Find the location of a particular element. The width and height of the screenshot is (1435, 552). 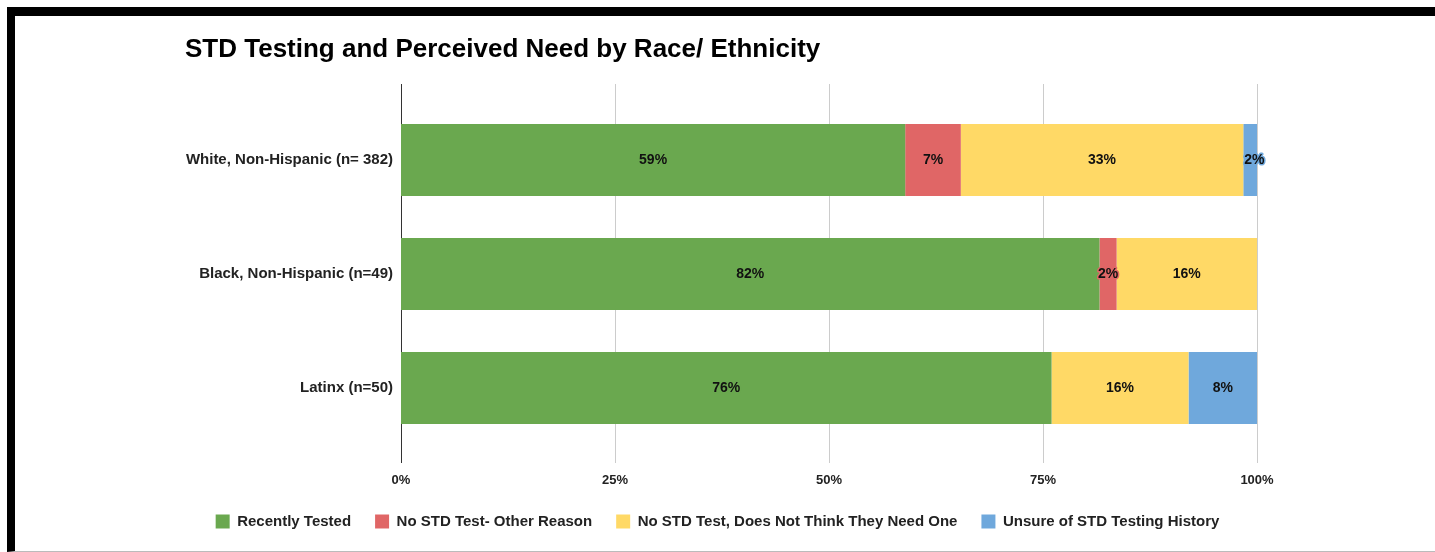

x-tick-label: 0% is located at coordinates (401, 480).